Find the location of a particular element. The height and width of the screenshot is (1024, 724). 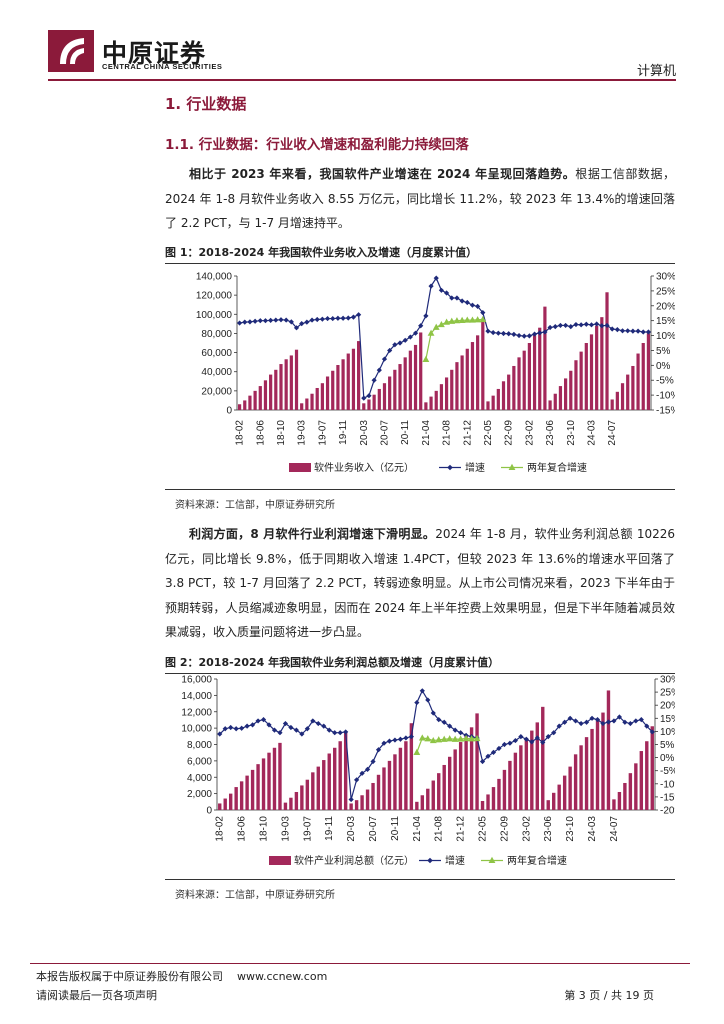

right-axis-tick-label: -15% is located at coordinates (665, 411).